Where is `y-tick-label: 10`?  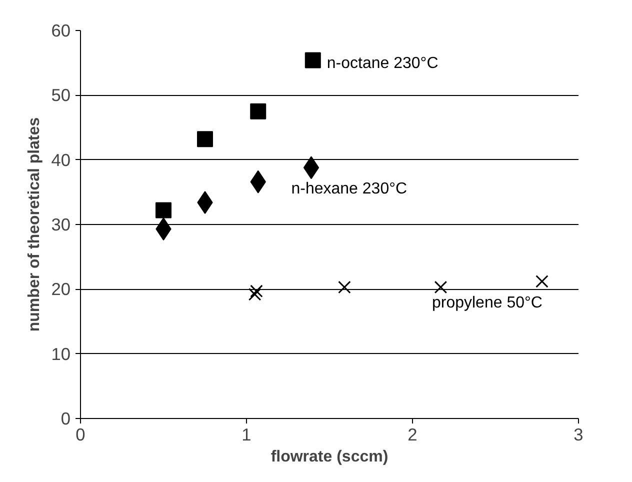
y-tick-label: 10 is located at coordinates (61, 354).